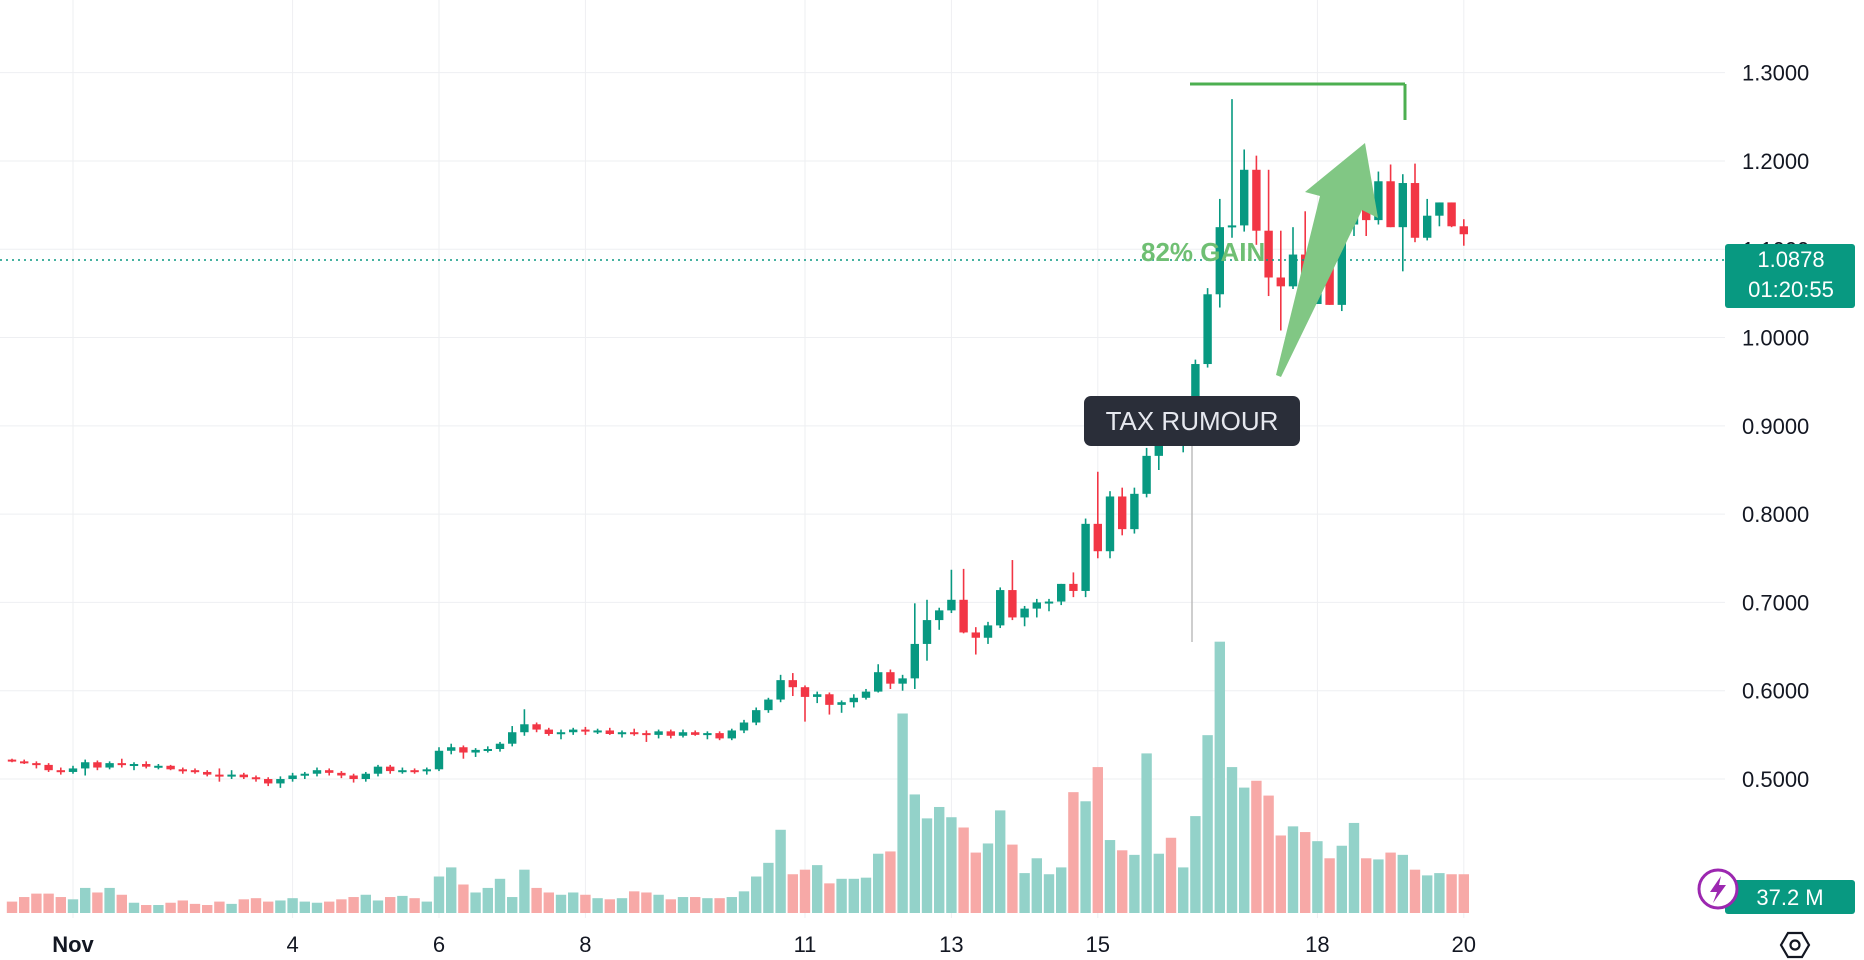 Image resolution: width=1864 pixels, height=960 pixels. I want to click on time-tick-label: 4, so click(292, 944).